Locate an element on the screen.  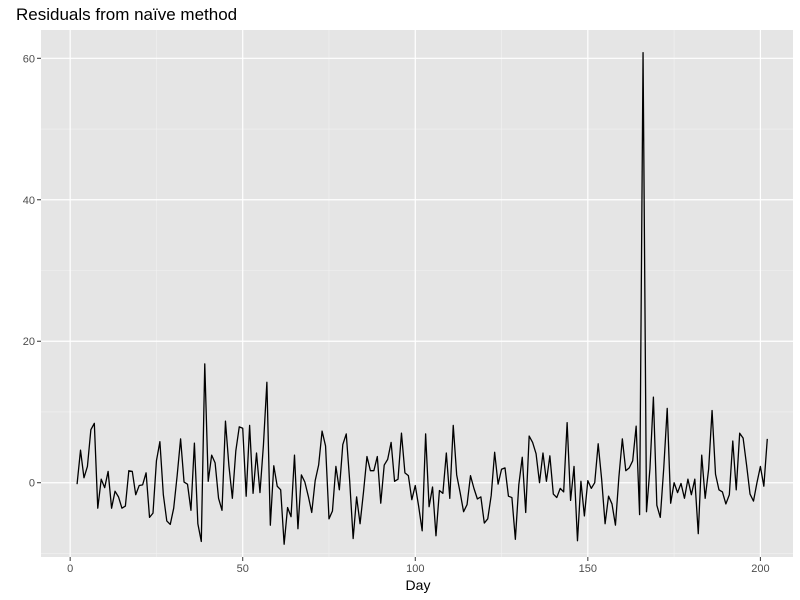
x-axis-ticks: 0 50 100 150 200 is located at coordinates (418, 566).